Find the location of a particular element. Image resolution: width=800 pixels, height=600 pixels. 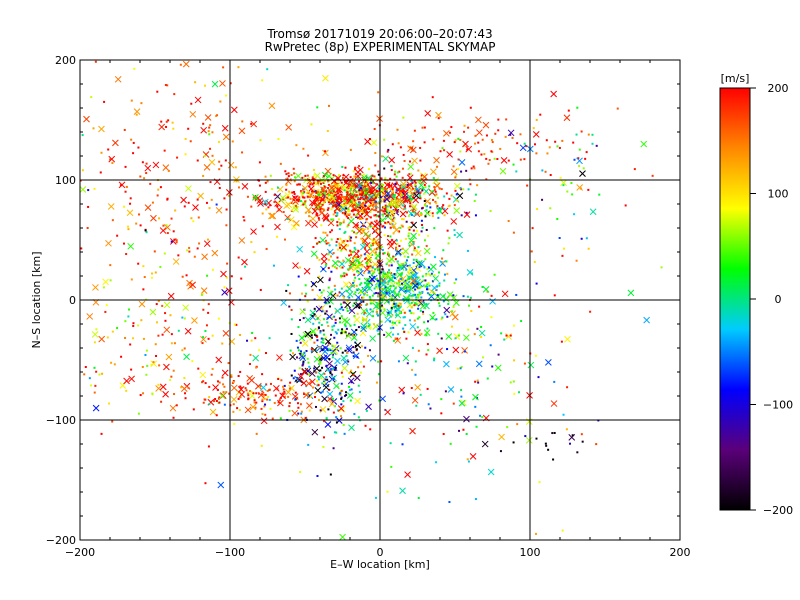

chart-subtitle: RwPretec (8p) EXPERIMENTAL SKYMAP is located at coordinates (380, 47).